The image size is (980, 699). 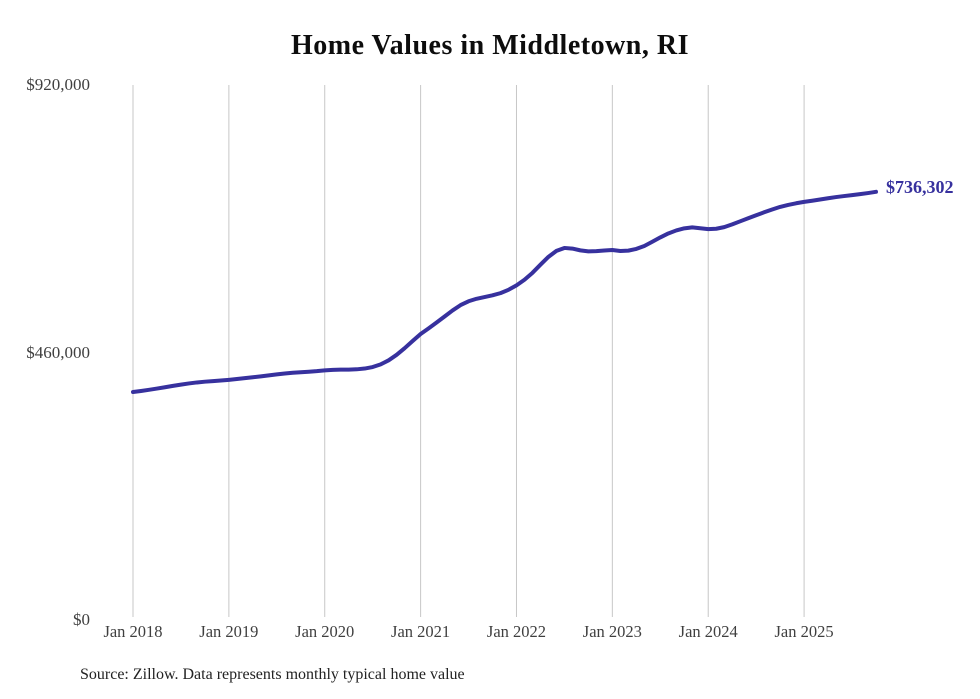 What do you see at coordinates (229, 631) in the screenshot?
I see `x-axis-tick-label: Jan 2019` at bounding box center [229, 631].